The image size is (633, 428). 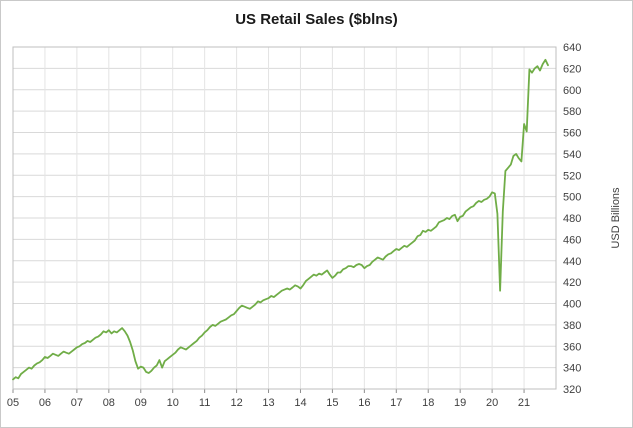 What do you see at coordinates (428, 403) in the screenshot?
I see `x-tick-label: 18` at bounding box center [428, 403].